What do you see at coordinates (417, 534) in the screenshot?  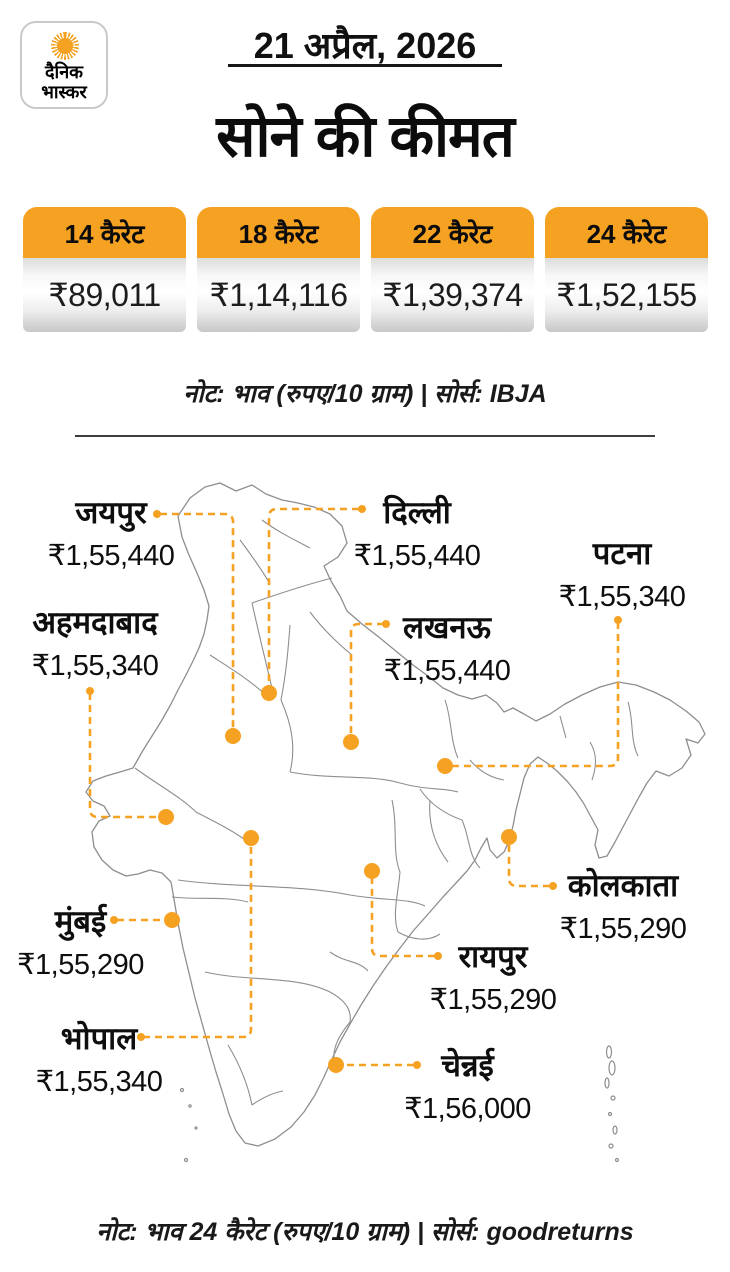 I see `city-label-delhi: दिल्ली ₹1,55,440` at bounding box center [417, 534].